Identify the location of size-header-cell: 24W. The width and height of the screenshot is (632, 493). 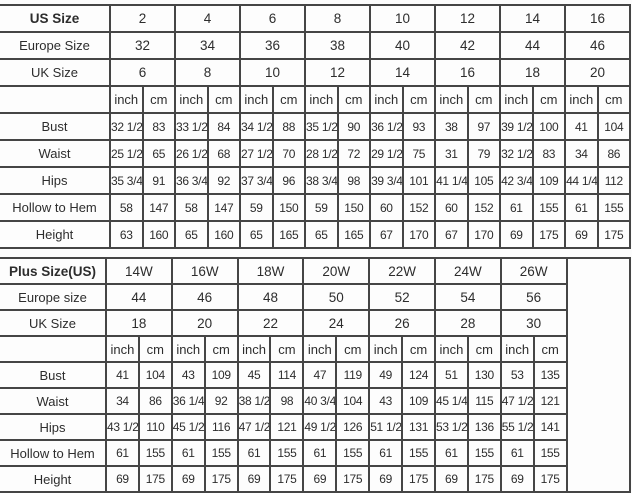
(467, 271).